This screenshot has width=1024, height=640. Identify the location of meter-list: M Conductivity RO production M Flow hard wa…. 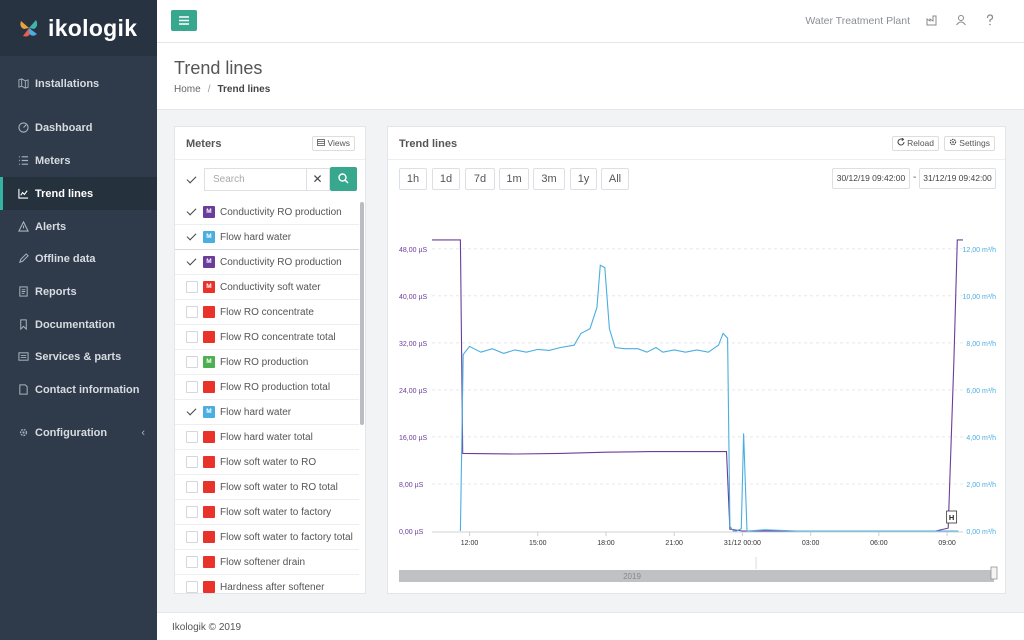
(270, 396).